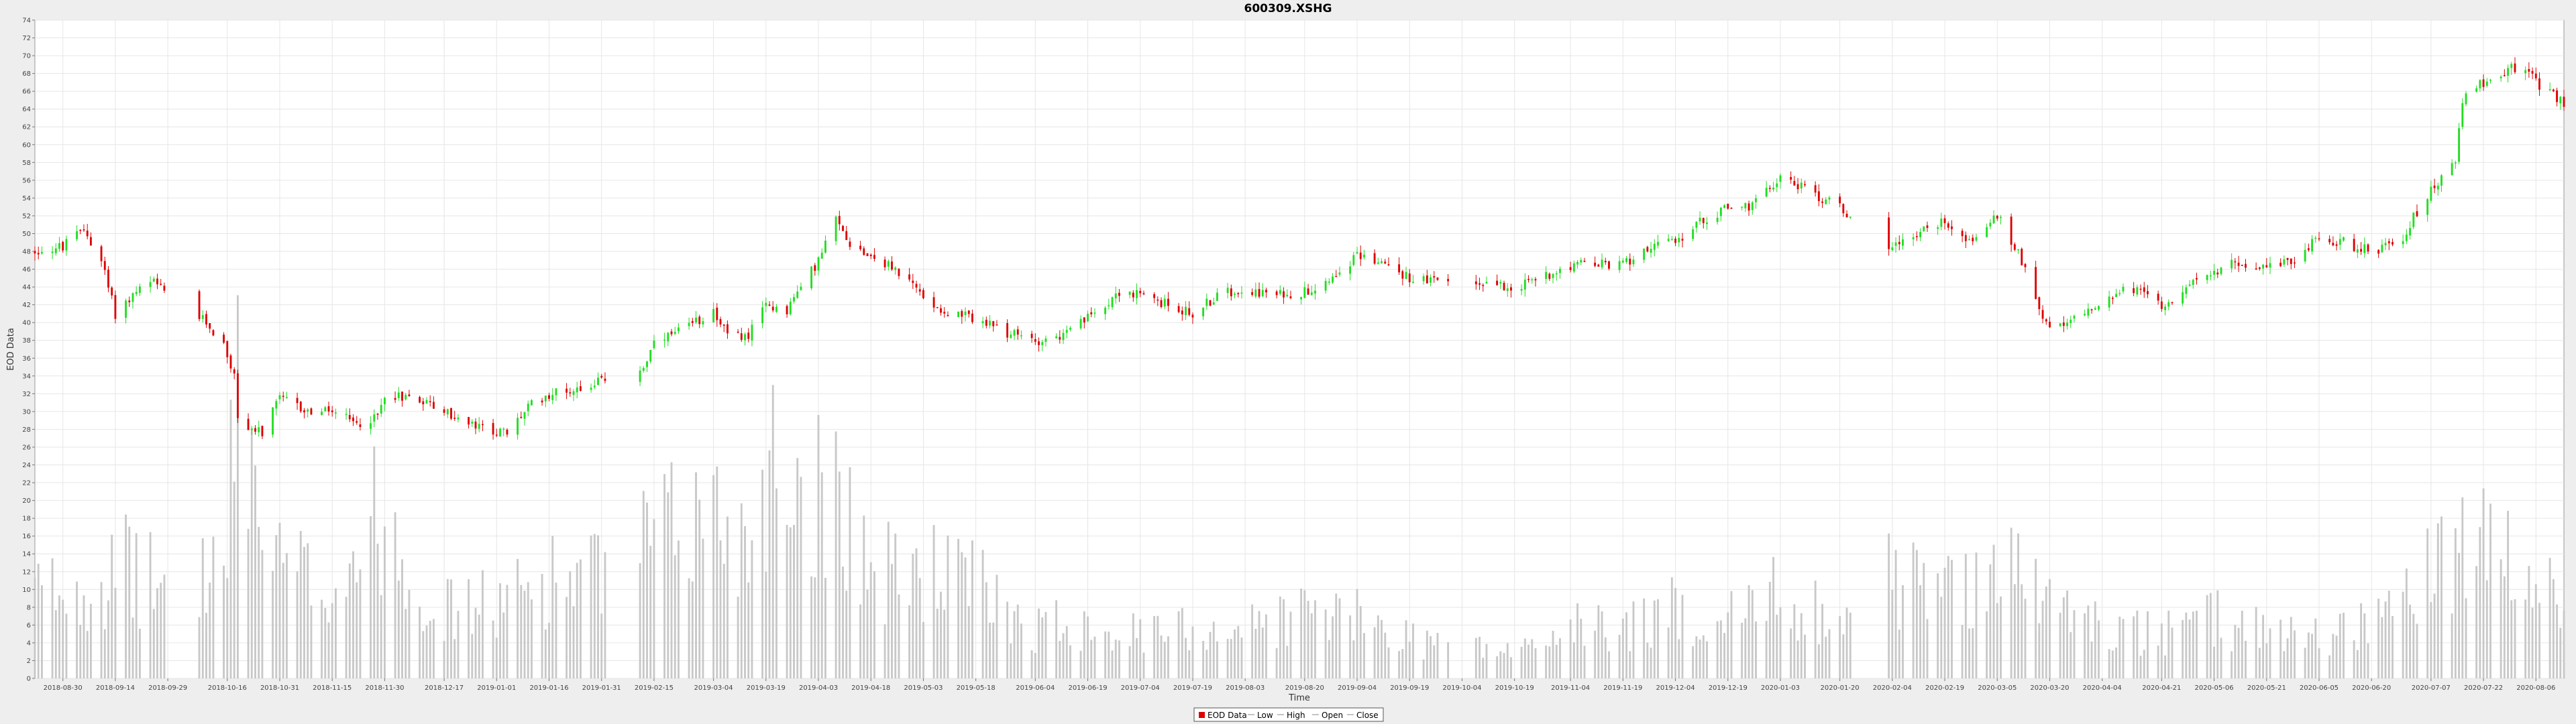 The image size is (2576, 724). What do you see at coordinates (1299, 698) in the screenshot?
I see `x-axis-label: Time` at bounding box center [1299, 698].